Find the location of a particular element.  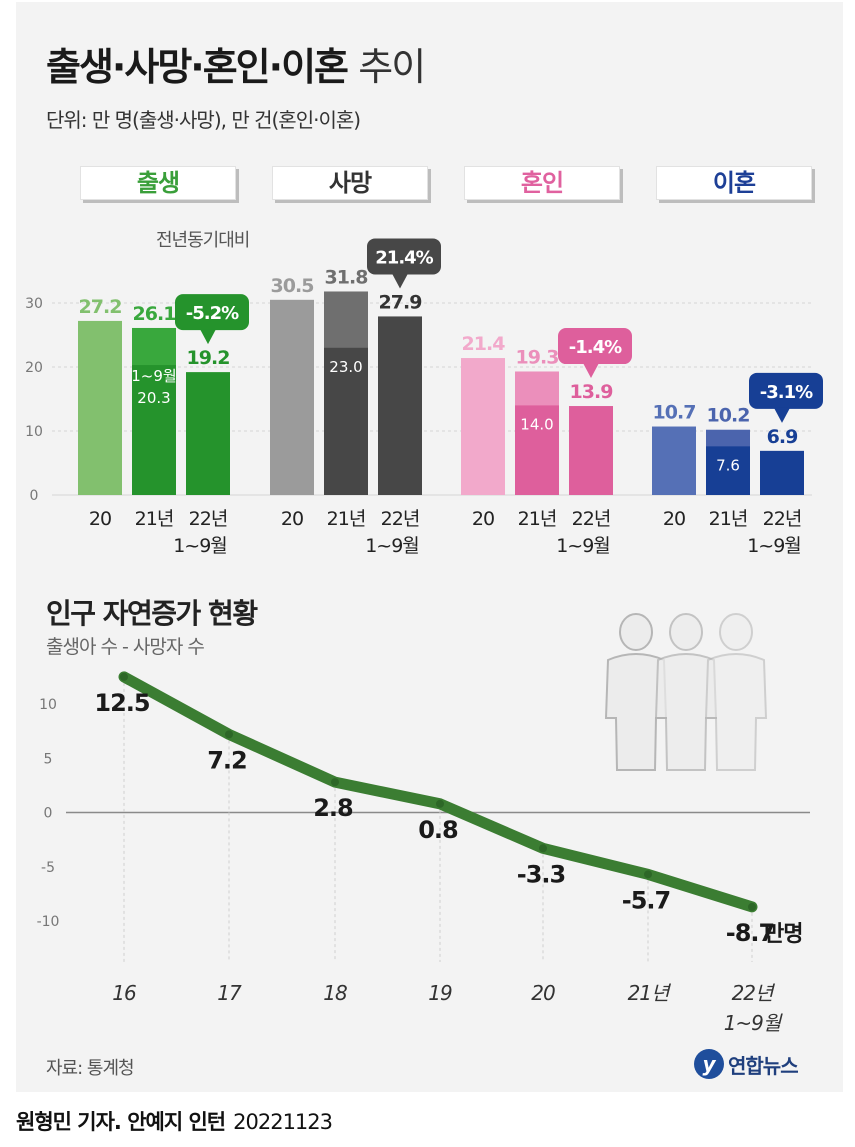

x-tick-label: 21년 is located at coordinates (650, 993).